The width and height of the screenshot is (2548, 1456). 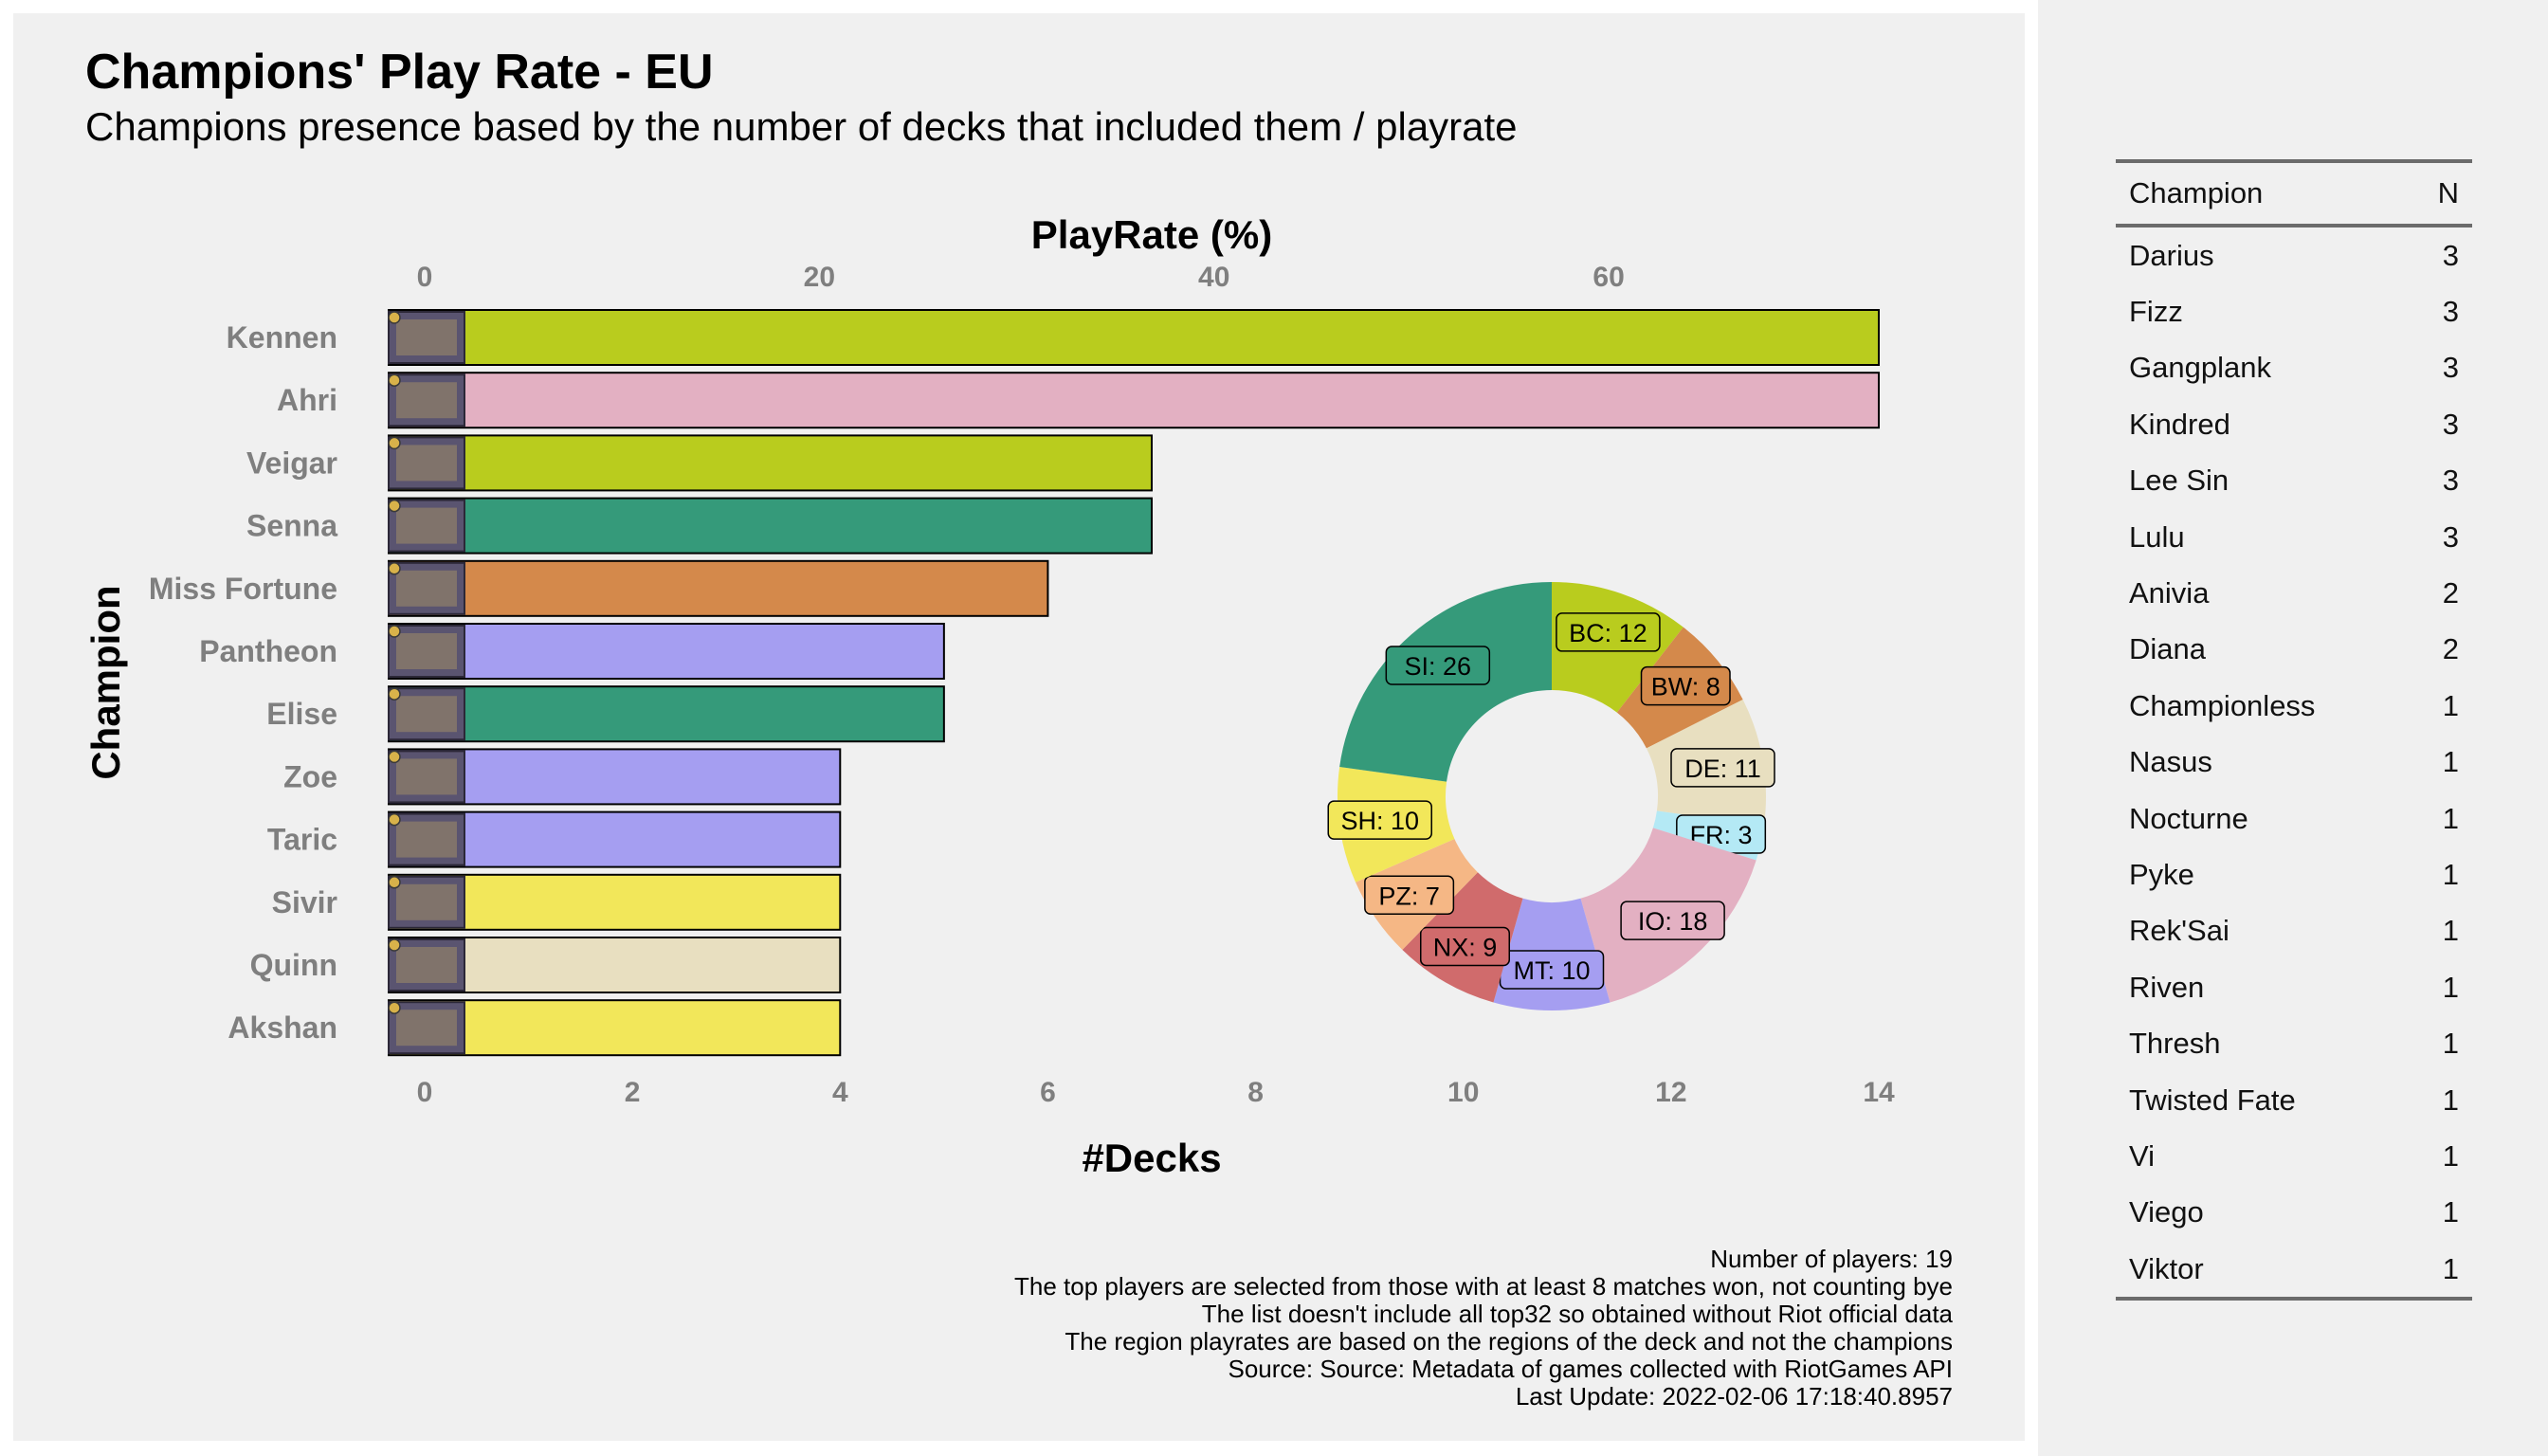 I want to click on y-tick-label: Sivir, so click(x=304, y=902).